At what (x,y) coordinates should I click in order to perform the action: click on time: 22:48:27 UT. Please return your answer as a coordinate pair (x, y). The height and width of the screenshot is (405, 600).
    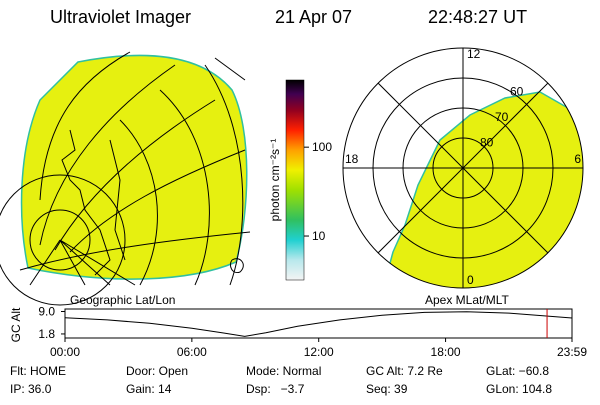
    Looking at the image, I should click on (477, 17).